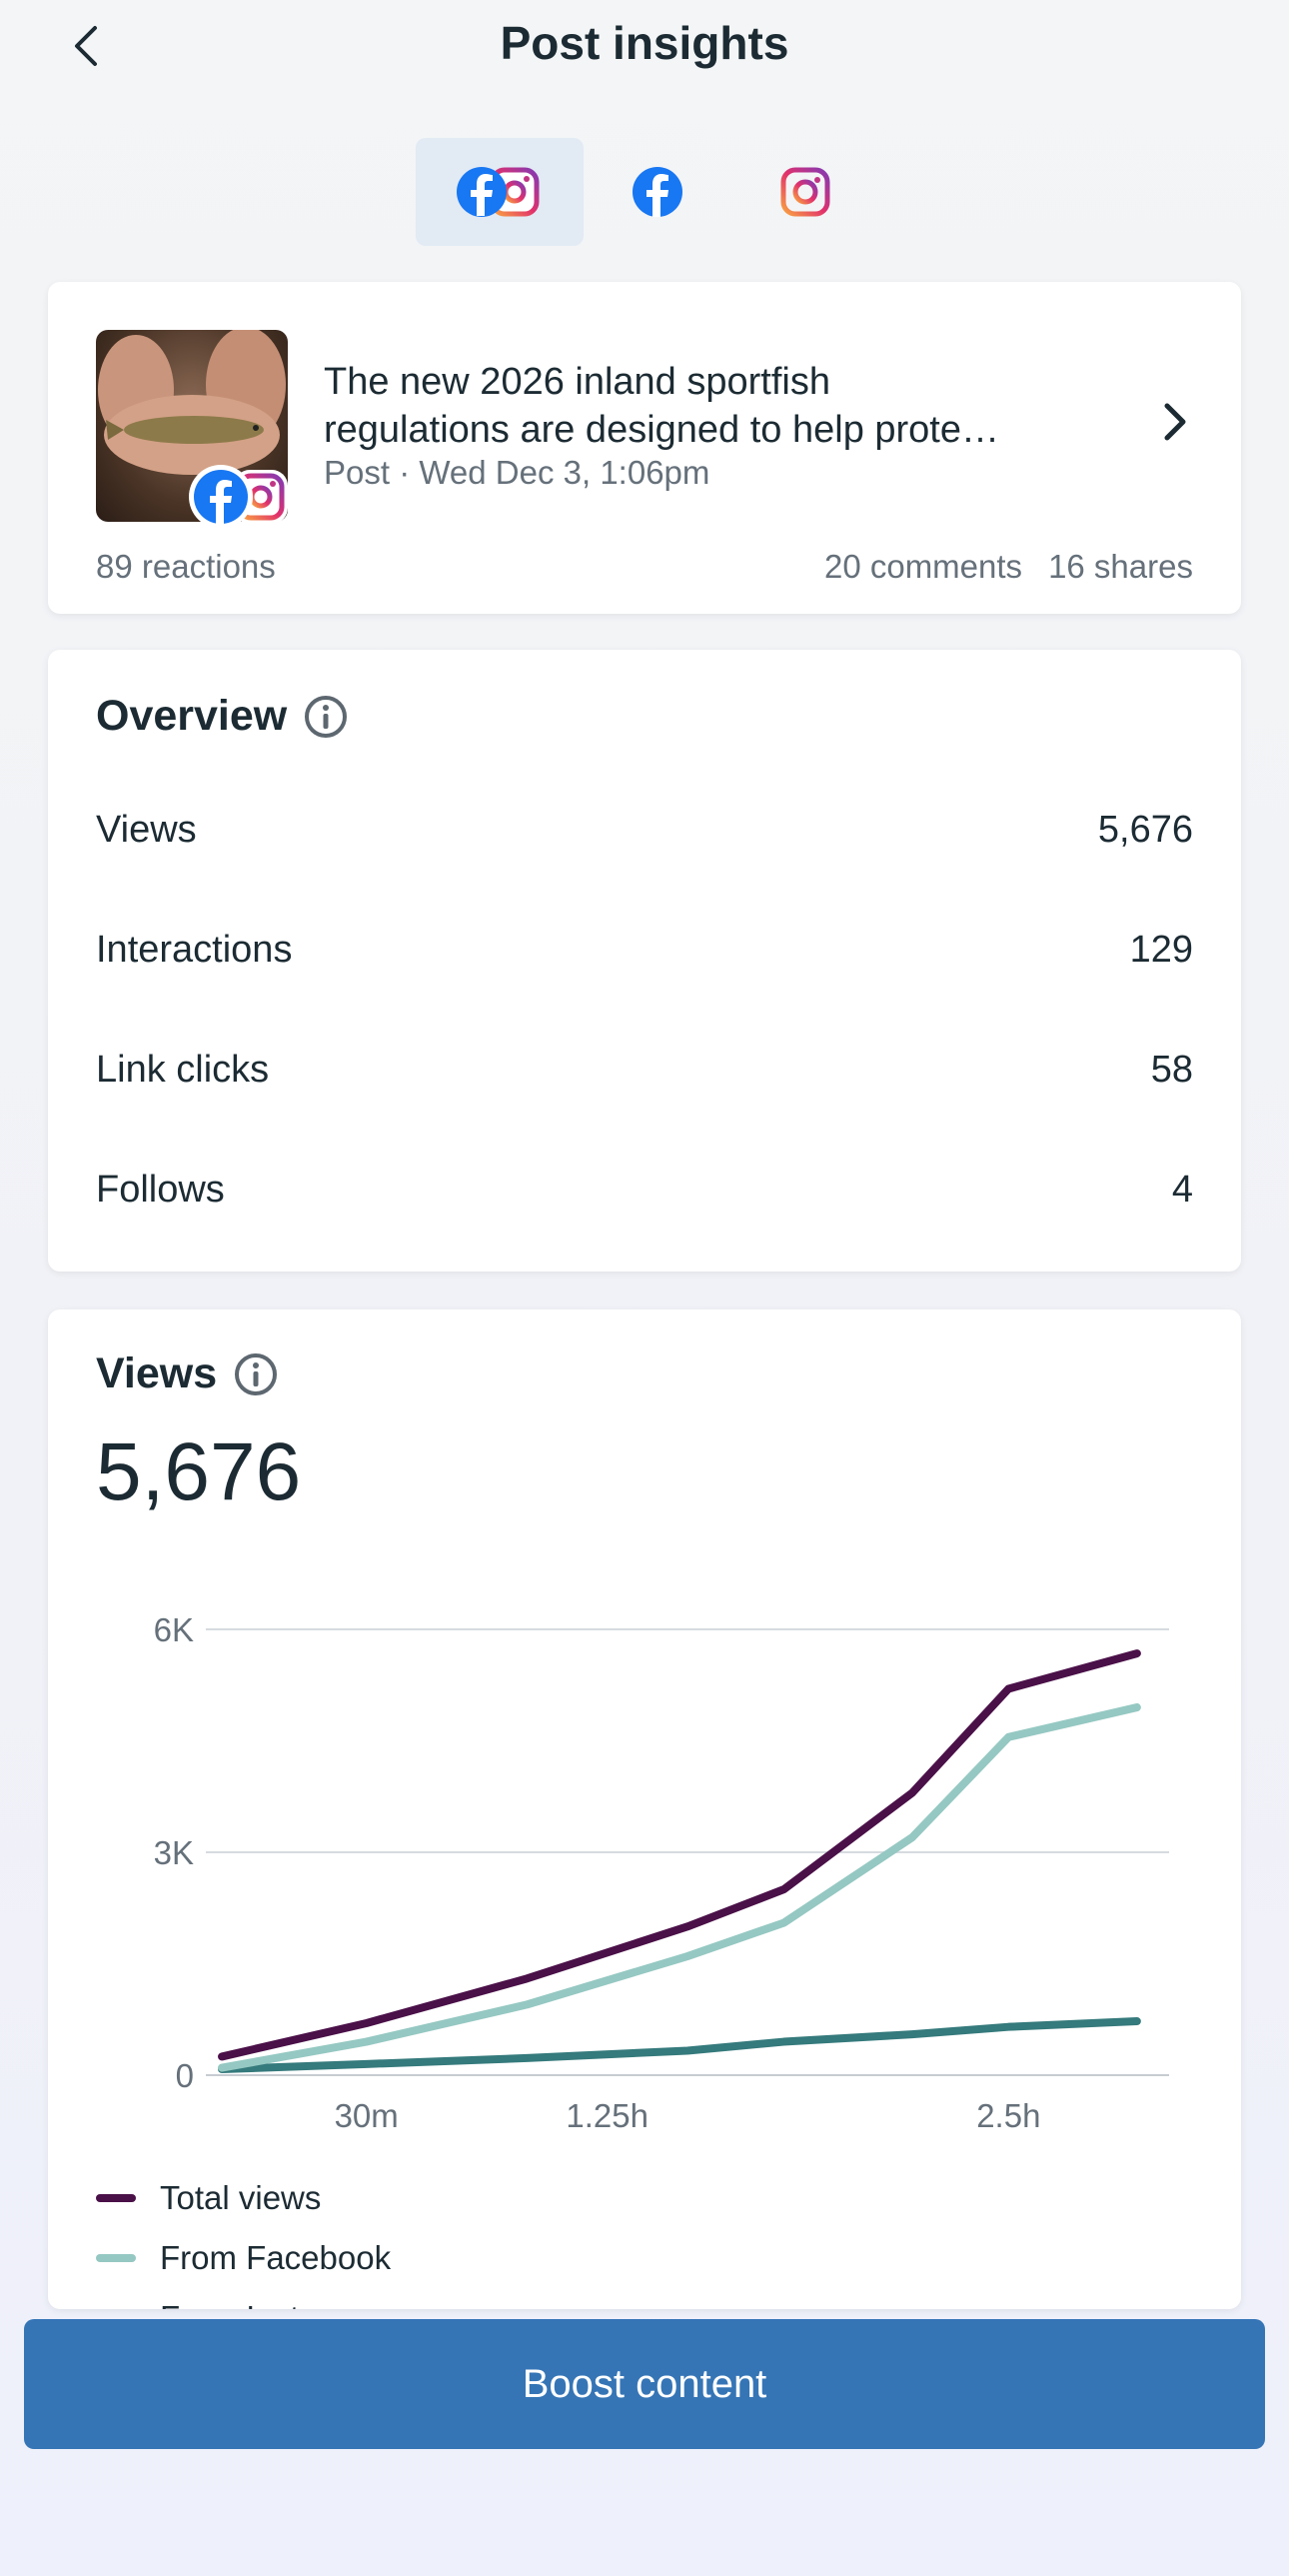 Image resolution: width=1289 pixels, height=2576 pixels. I want to click on page-title: Post insights, so click(644, 43).